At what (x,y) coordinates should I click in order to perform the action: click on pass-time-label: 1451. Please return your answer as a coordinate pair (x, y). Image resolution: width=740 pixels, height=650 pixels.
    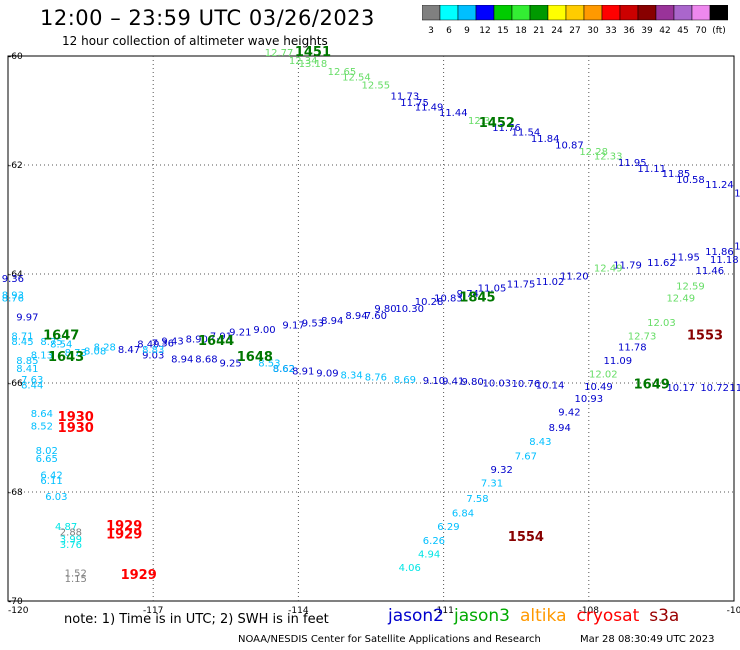
    Looking at the image, I should click on (313, 52).